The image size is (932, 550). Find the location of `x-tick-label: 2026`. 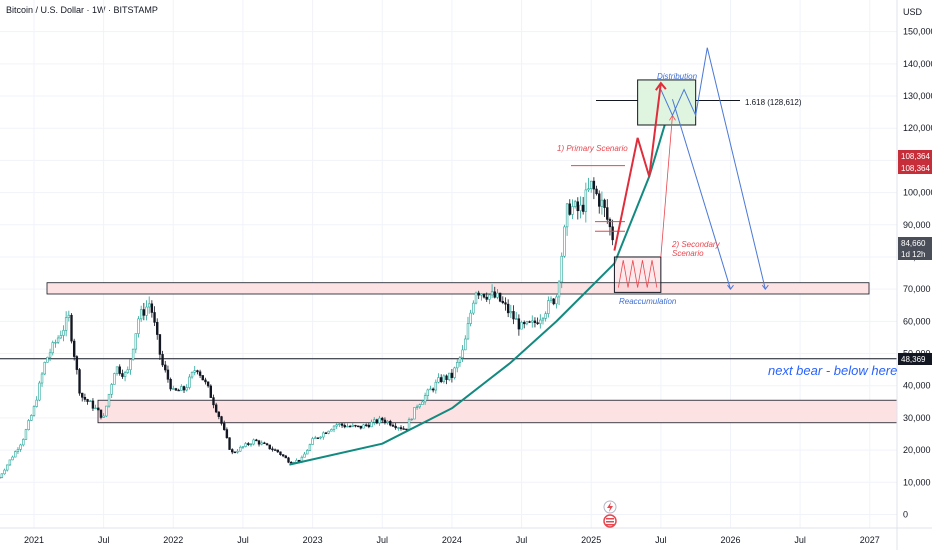

x-tick-label: 2026 is located at coordinates (730, 540).